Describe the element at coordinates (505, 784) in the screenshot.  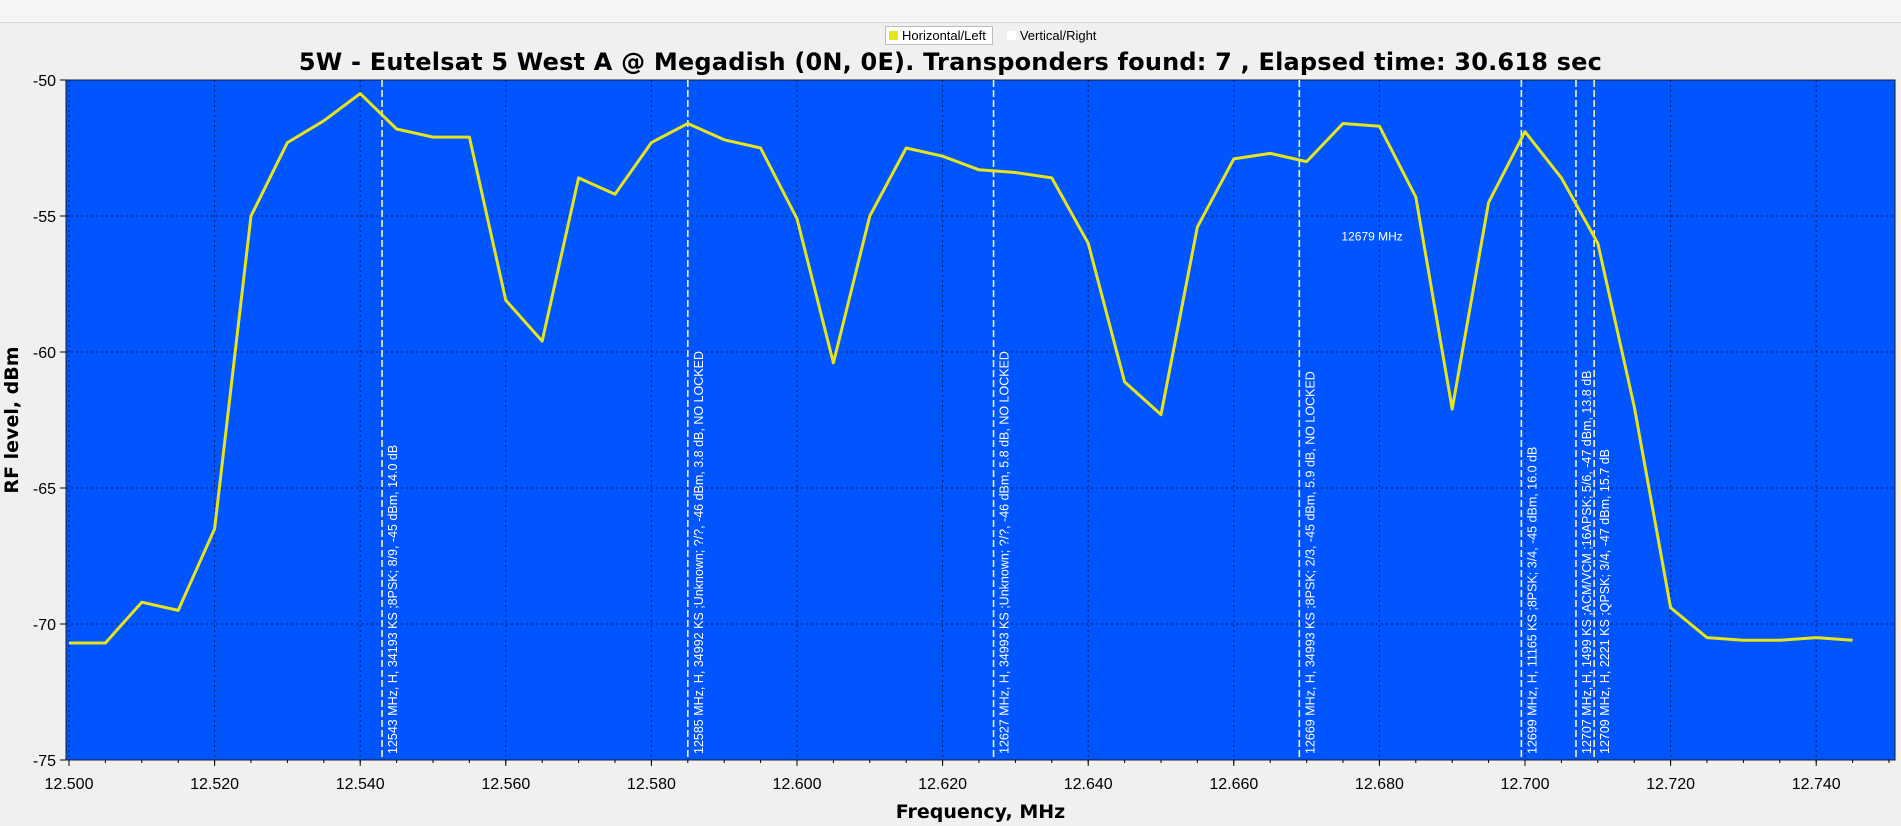
I see `x-tick-label: 12.560` at that location.